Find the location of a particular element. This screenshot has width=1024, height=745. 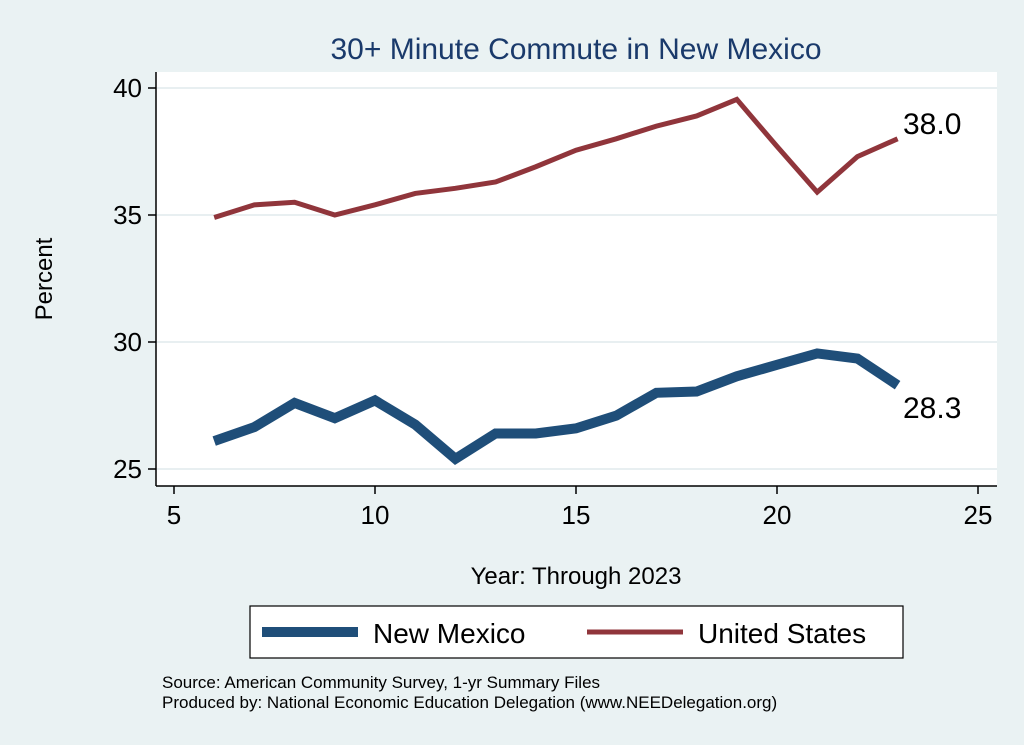

x-tick-label-15: 15 is located at coordinates (576, 515).